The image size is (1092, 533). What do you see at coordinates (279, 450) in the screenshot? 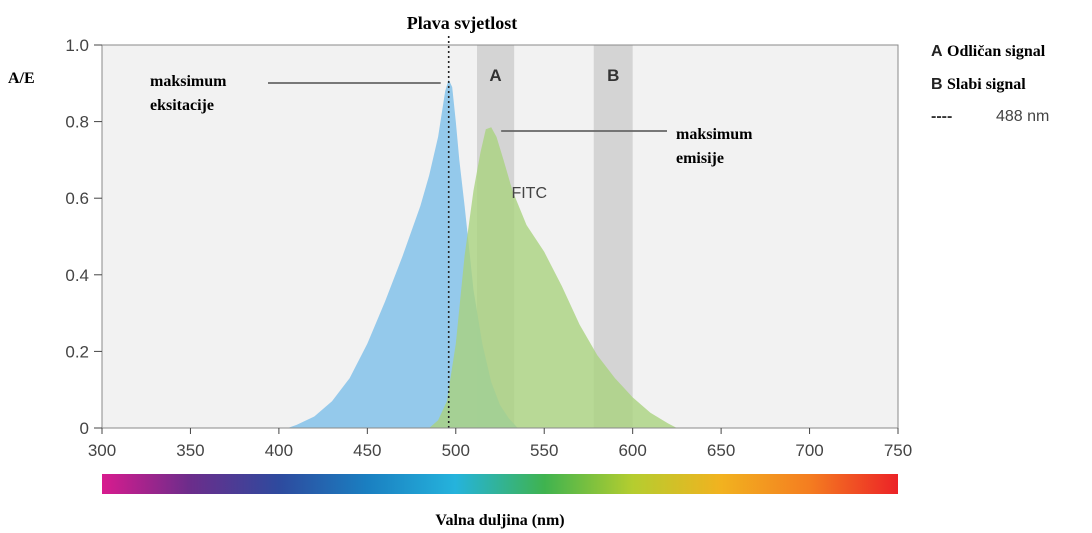
I see `x-tick-label: 400` at bounding box center [279, 450].